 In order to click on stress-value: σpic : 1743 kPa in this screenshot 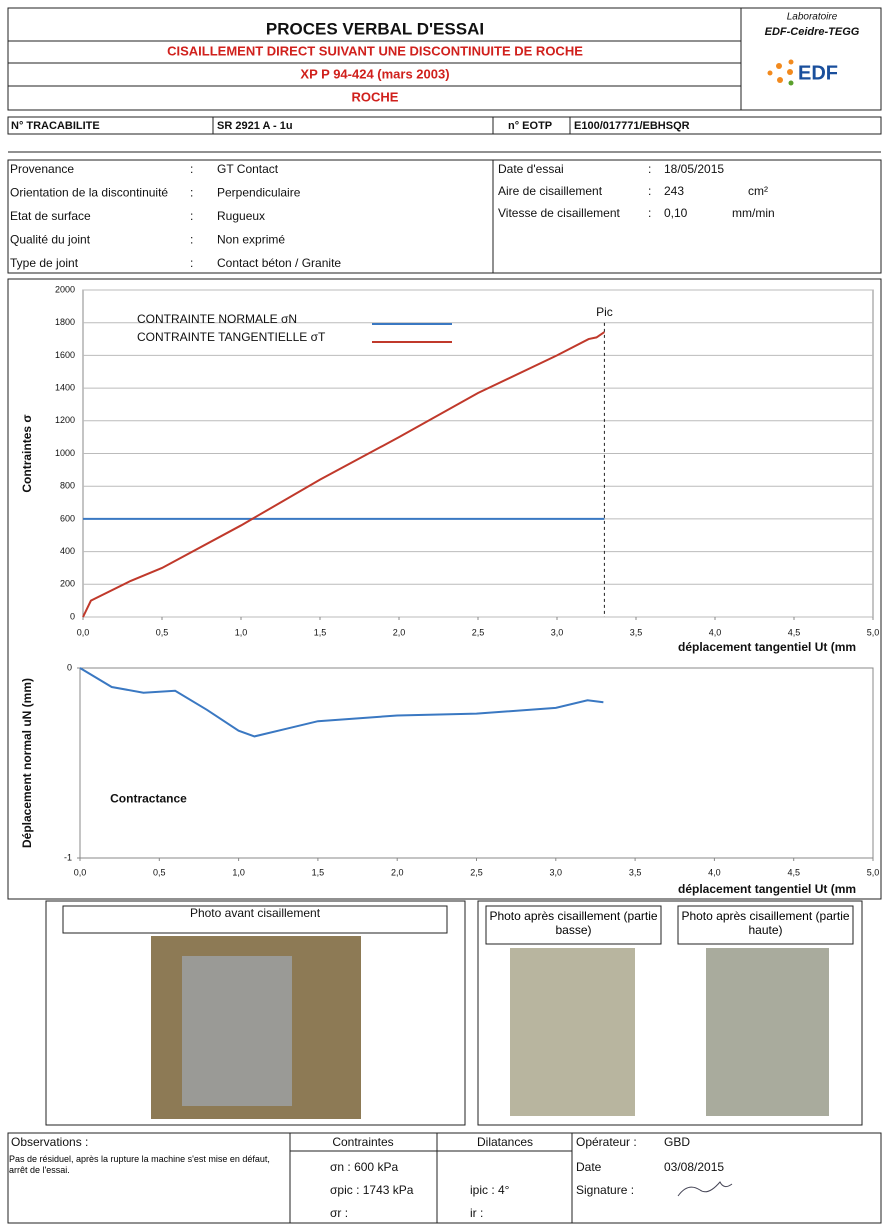, I will do `click(372, 1190)`.